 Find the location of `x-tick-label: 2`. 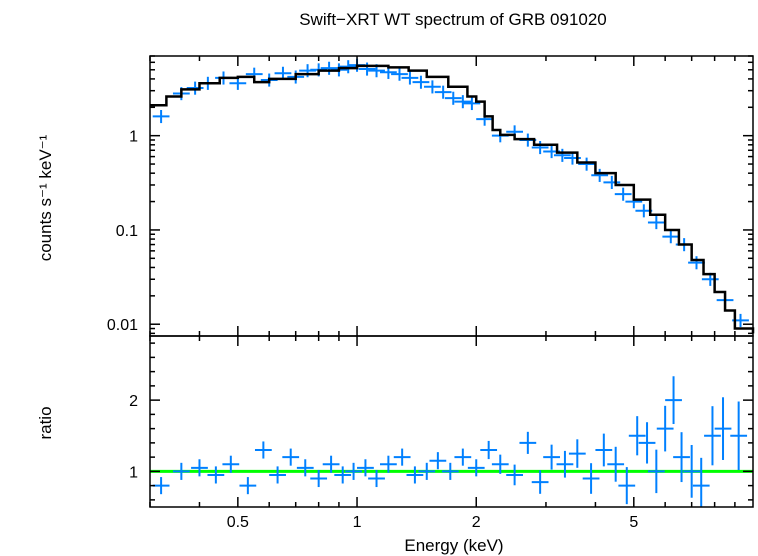

x-tick-label: 2 is located at coordinates (476, 522).